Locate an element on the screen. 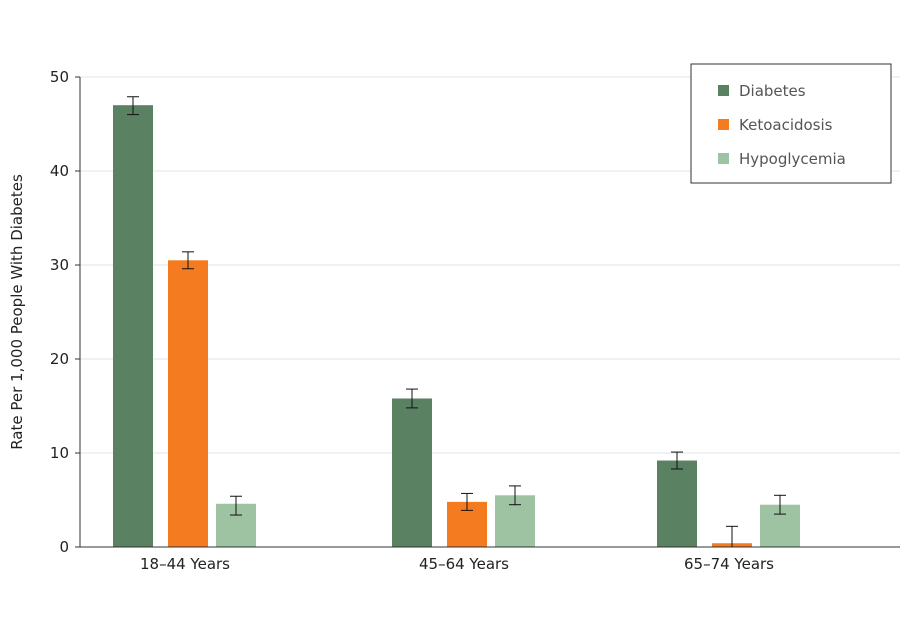  legend-label-diabetes: Diabetes is located at coordinates (772, 91).